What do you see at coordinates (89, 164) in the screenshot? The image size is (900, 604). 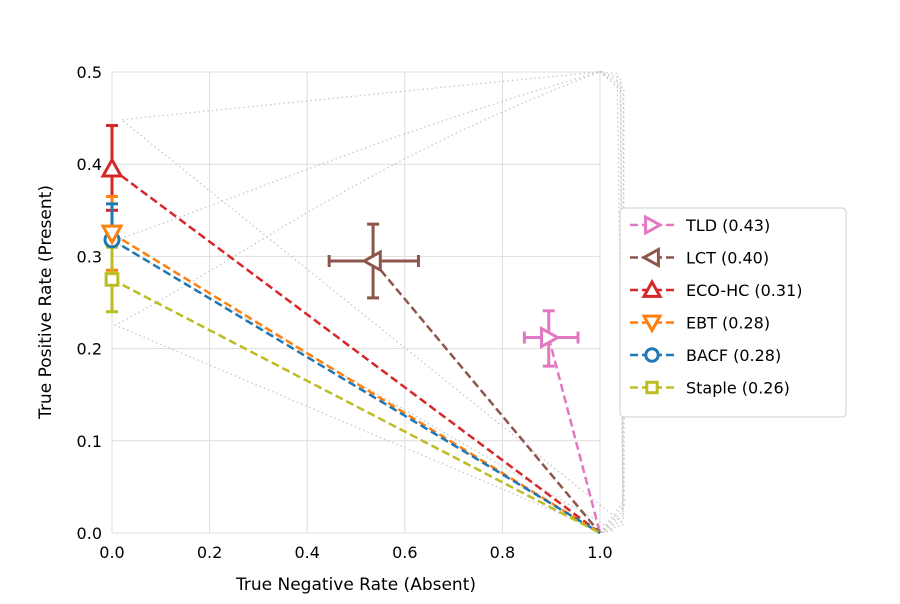 I see `y-tick-label: 0.4` at bounding box center [89, 164].